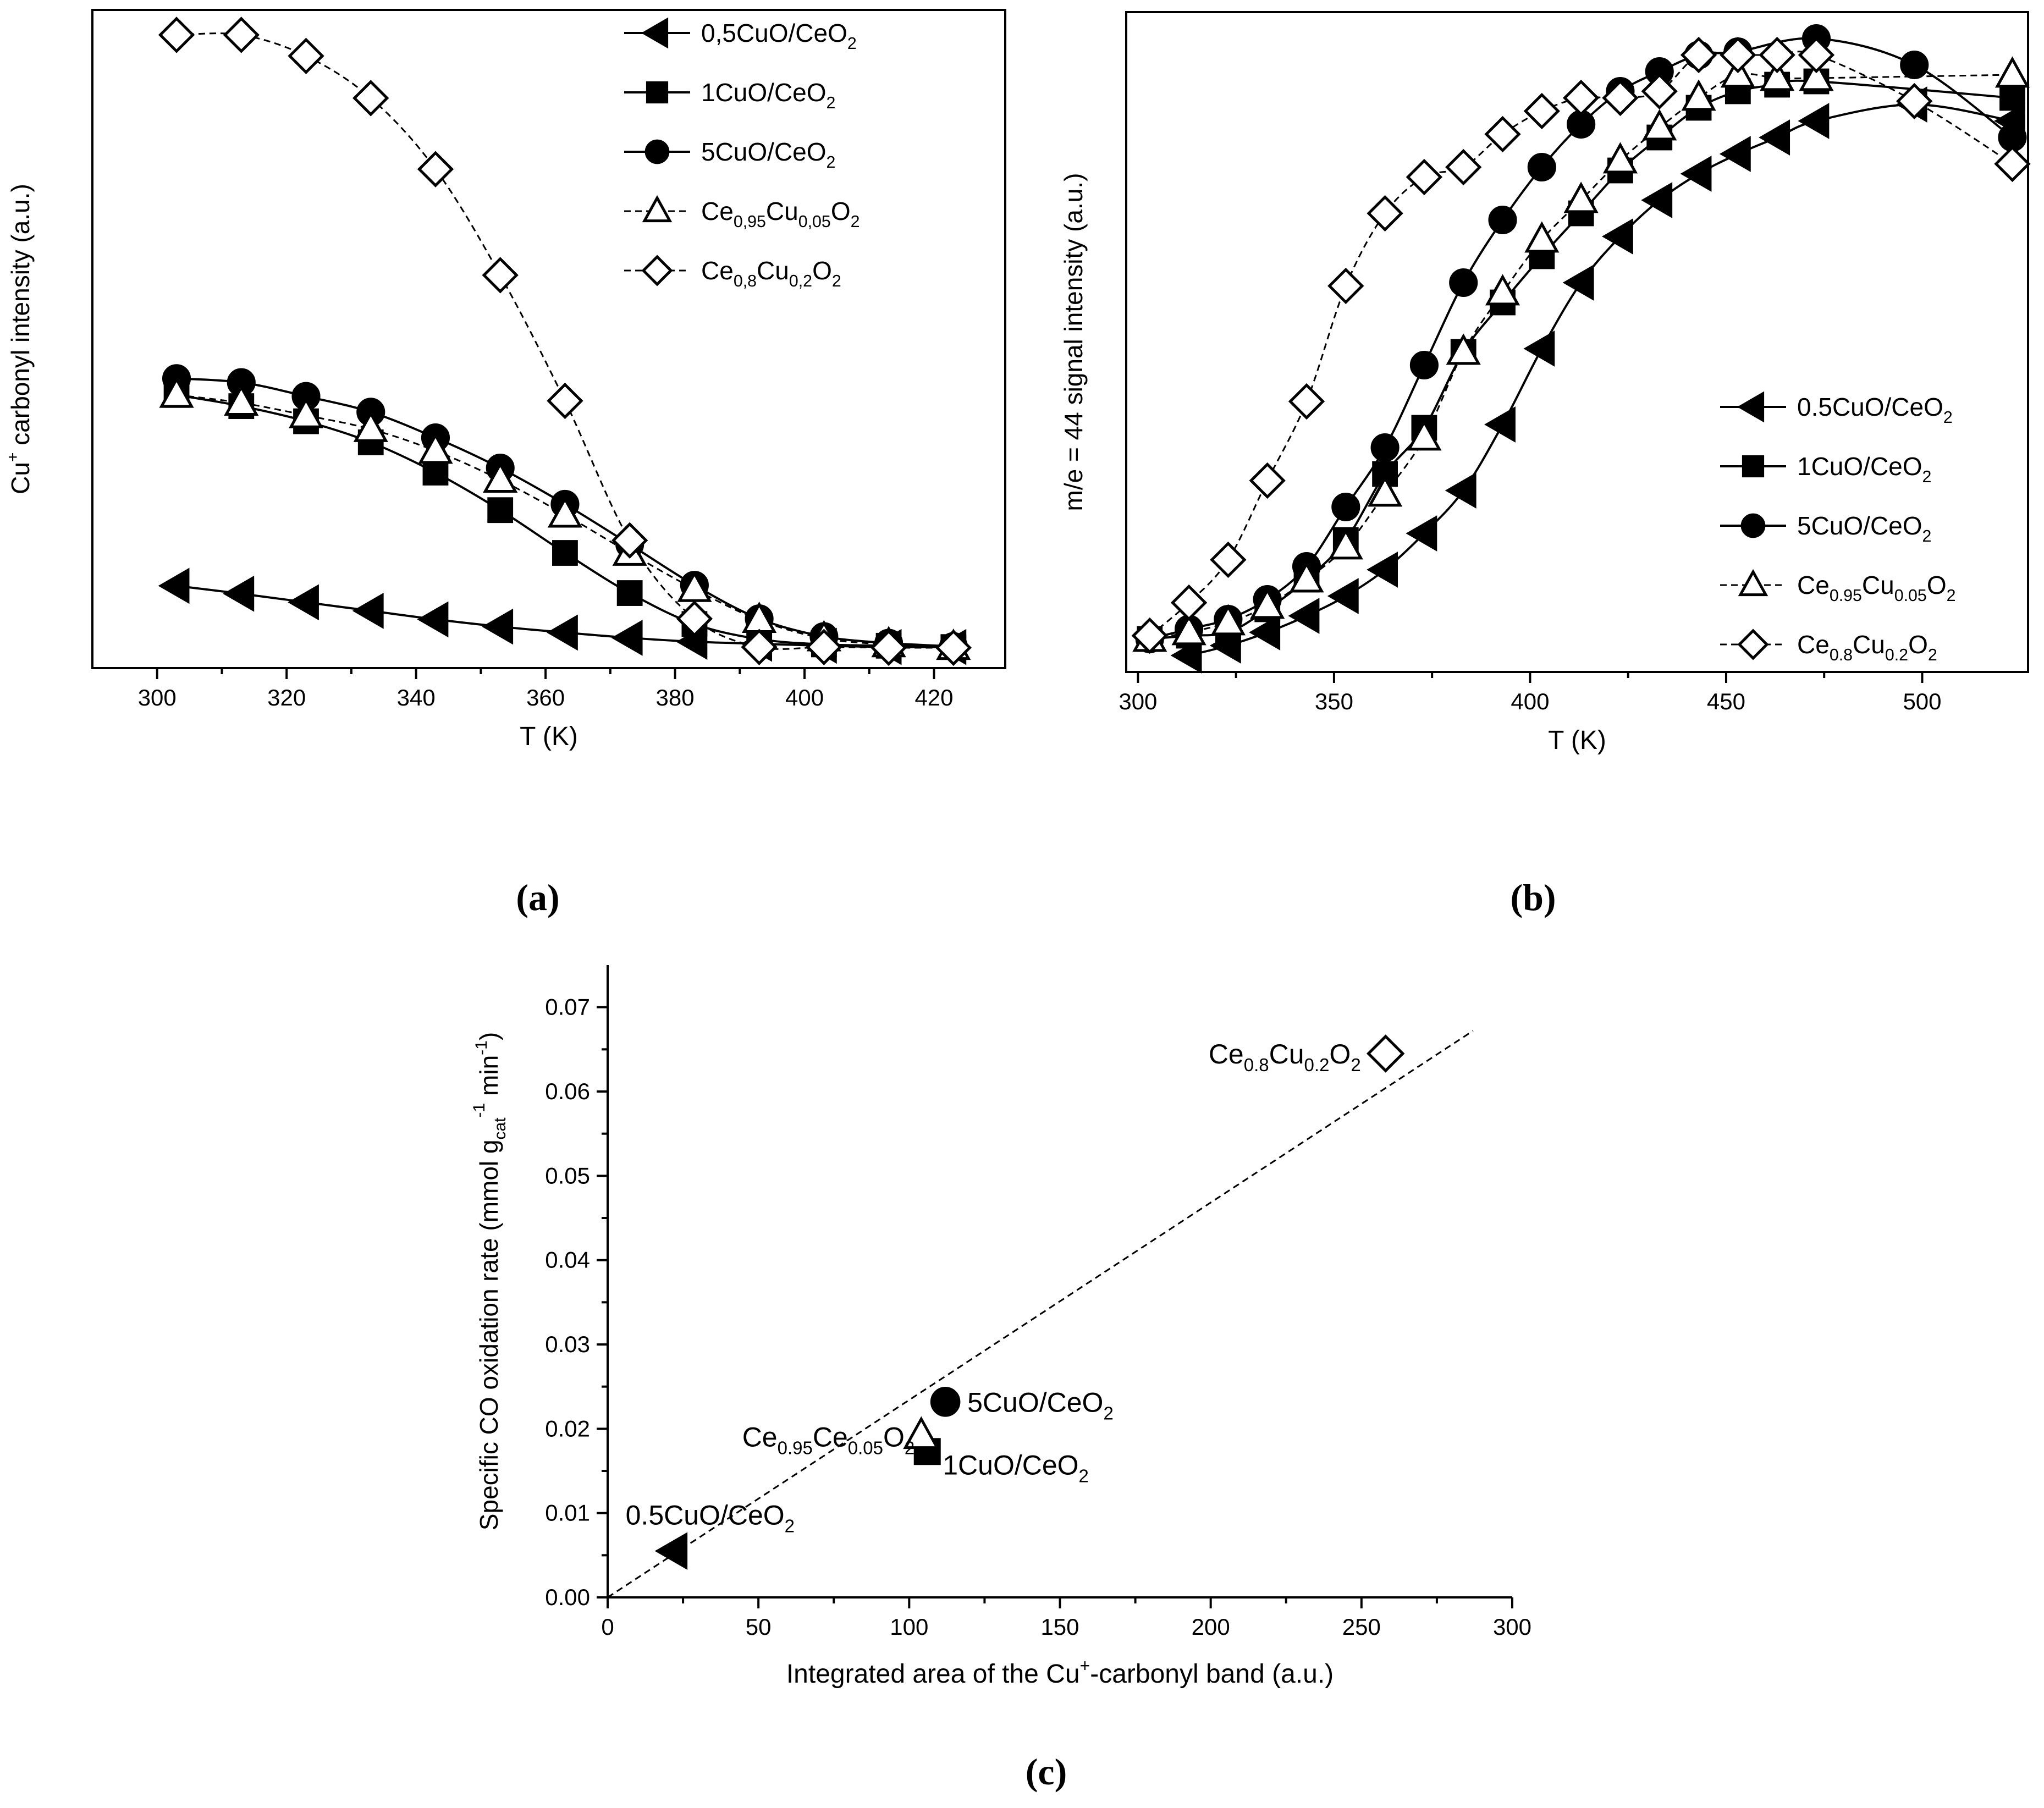 The image size is (2044, 1808). I want to click on y-axis-title-sub: cat, so click(500, 1128).